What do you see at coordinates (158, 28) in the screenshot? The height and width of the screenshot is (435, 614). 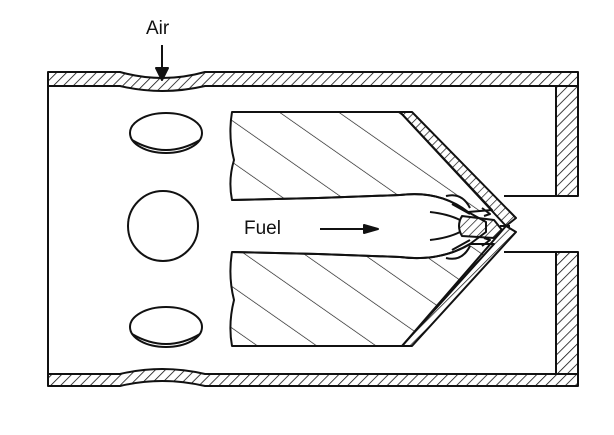 I see `air-label: Air` at bounding box center [158, 28].